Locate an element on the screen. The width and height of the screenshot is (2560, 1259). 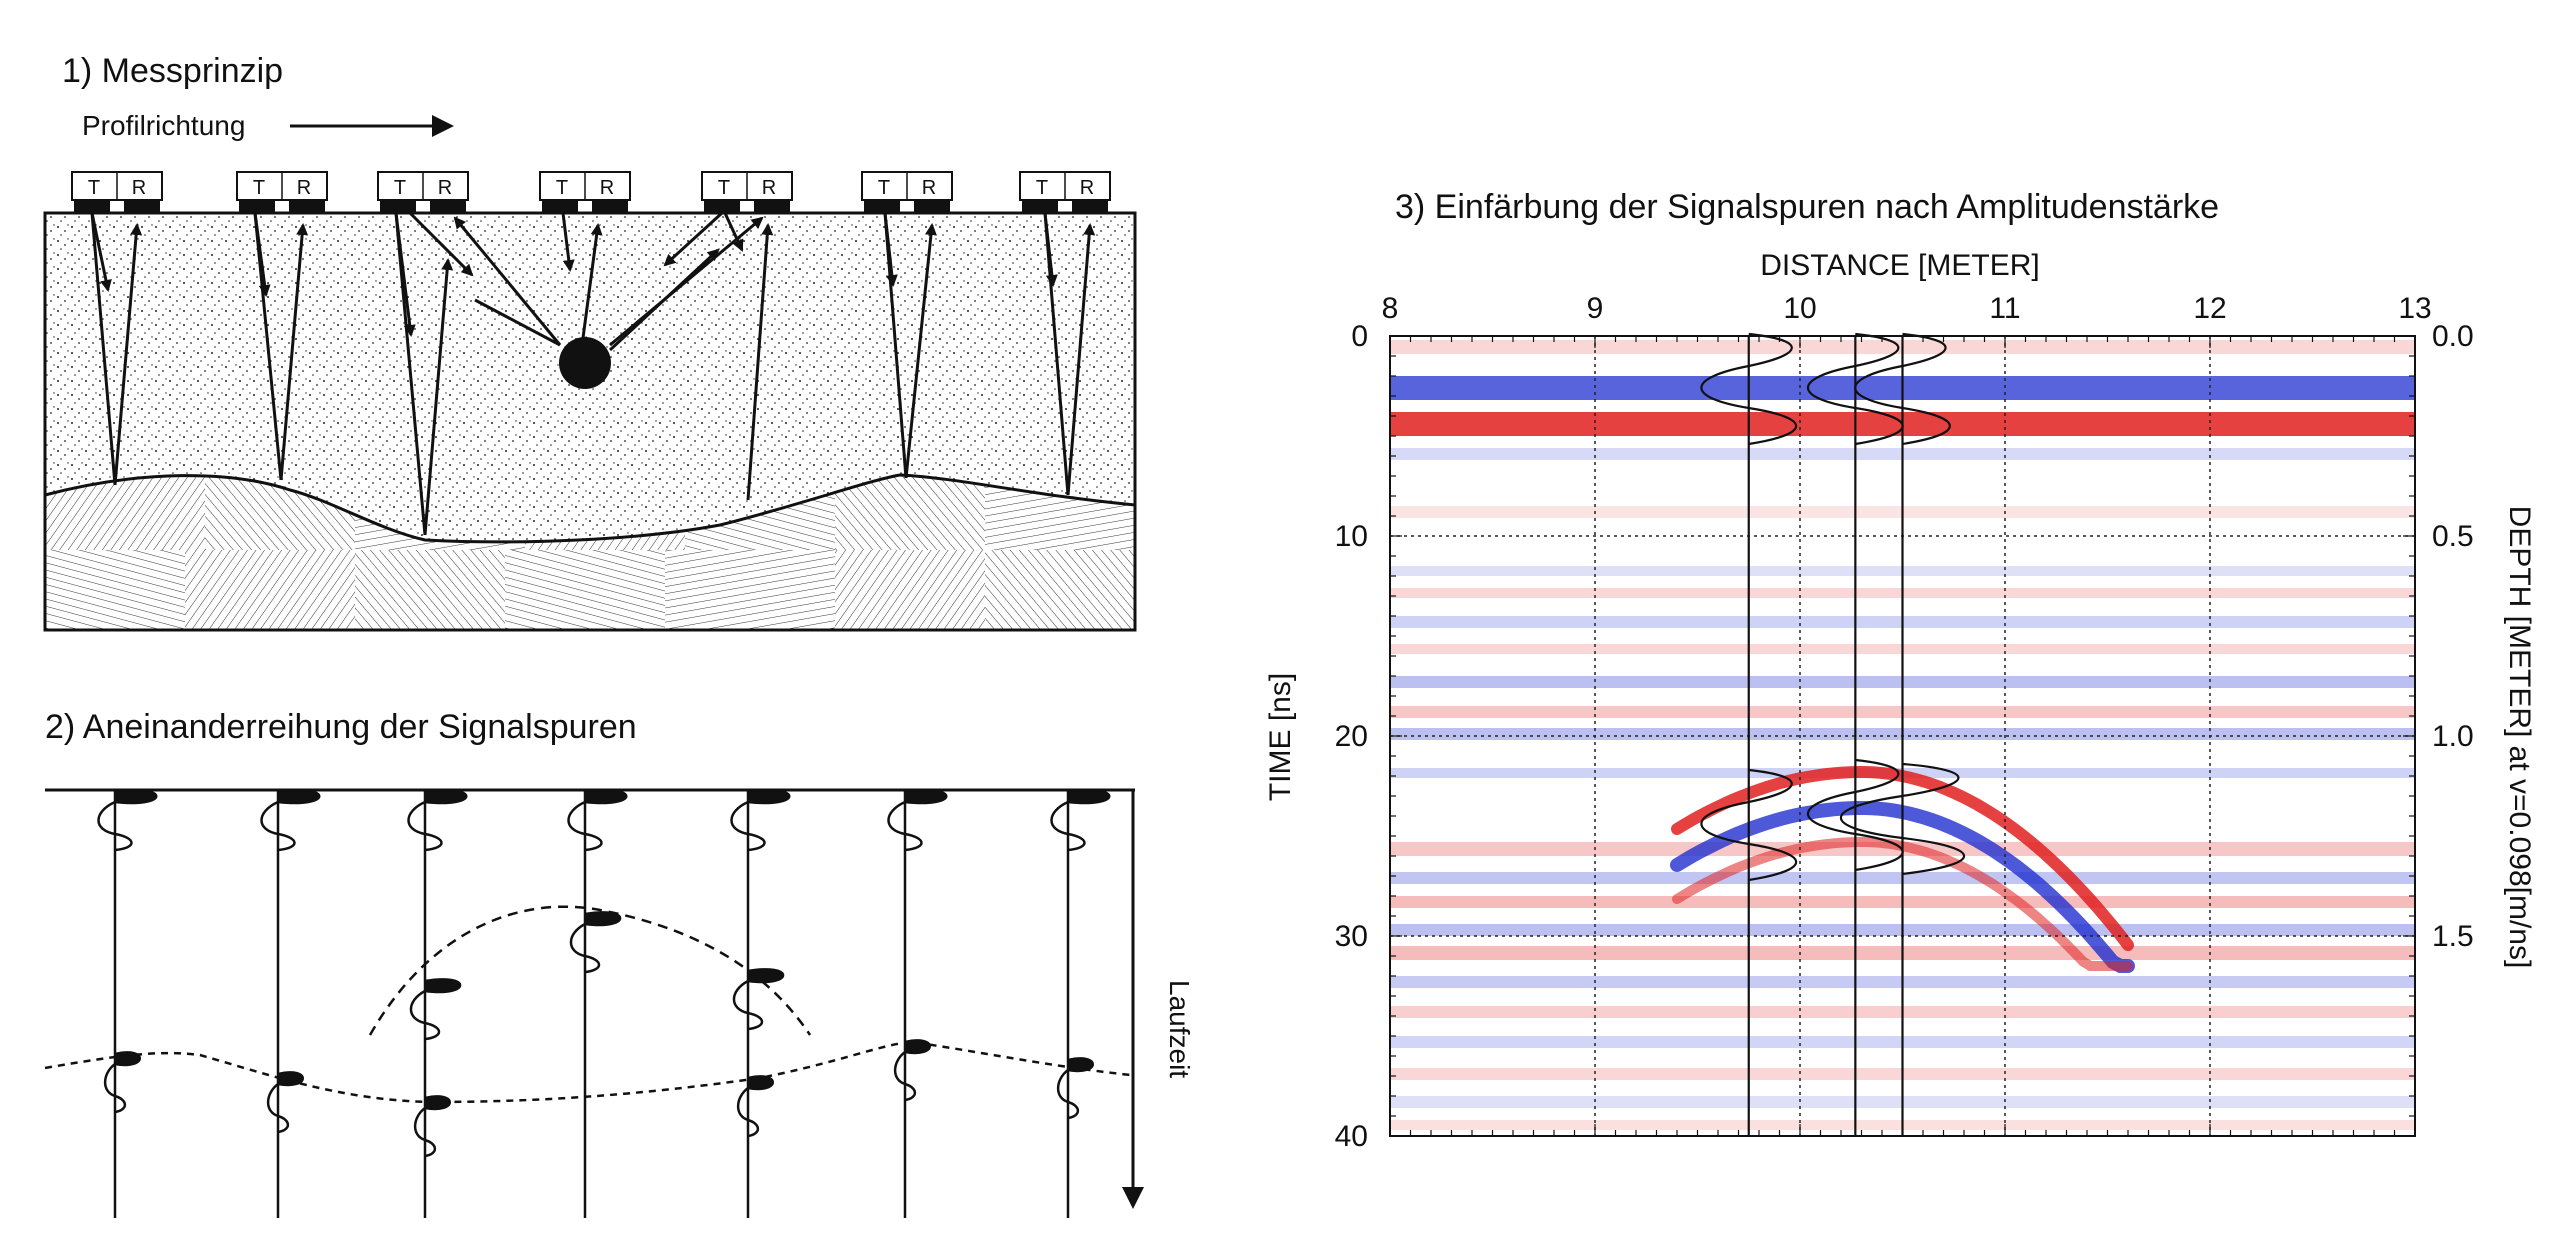
y2-tick-labels: 0.0 0.5 1.0 1.5 is located at coordinates (2453, 636).